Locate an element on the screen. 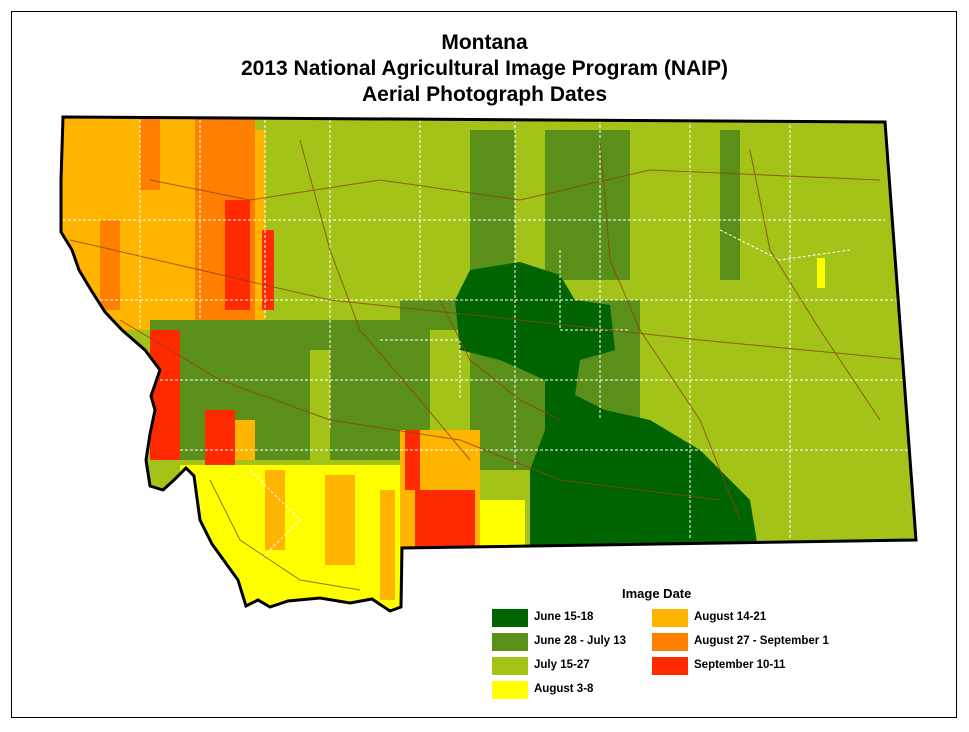 Image resolution: width=969 pixels, height=732 pixels. legend-label: September 10-11 is located at coordinates (740, 665).